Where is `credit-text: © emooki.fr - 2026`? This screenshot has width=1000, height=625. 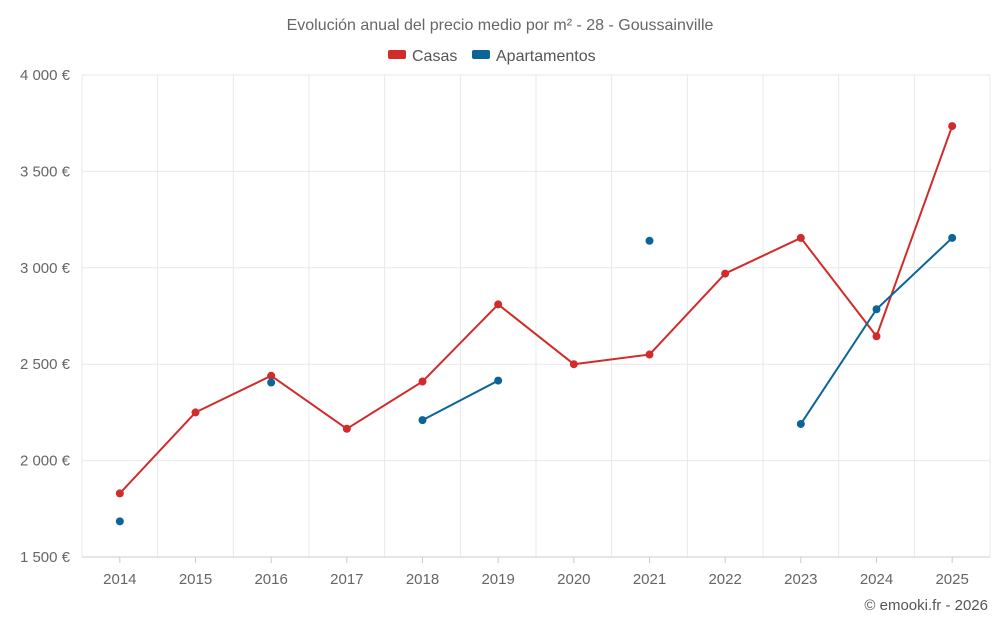 credit-text: © emooki.fr - 2026 is located at coordinates (926, 605).